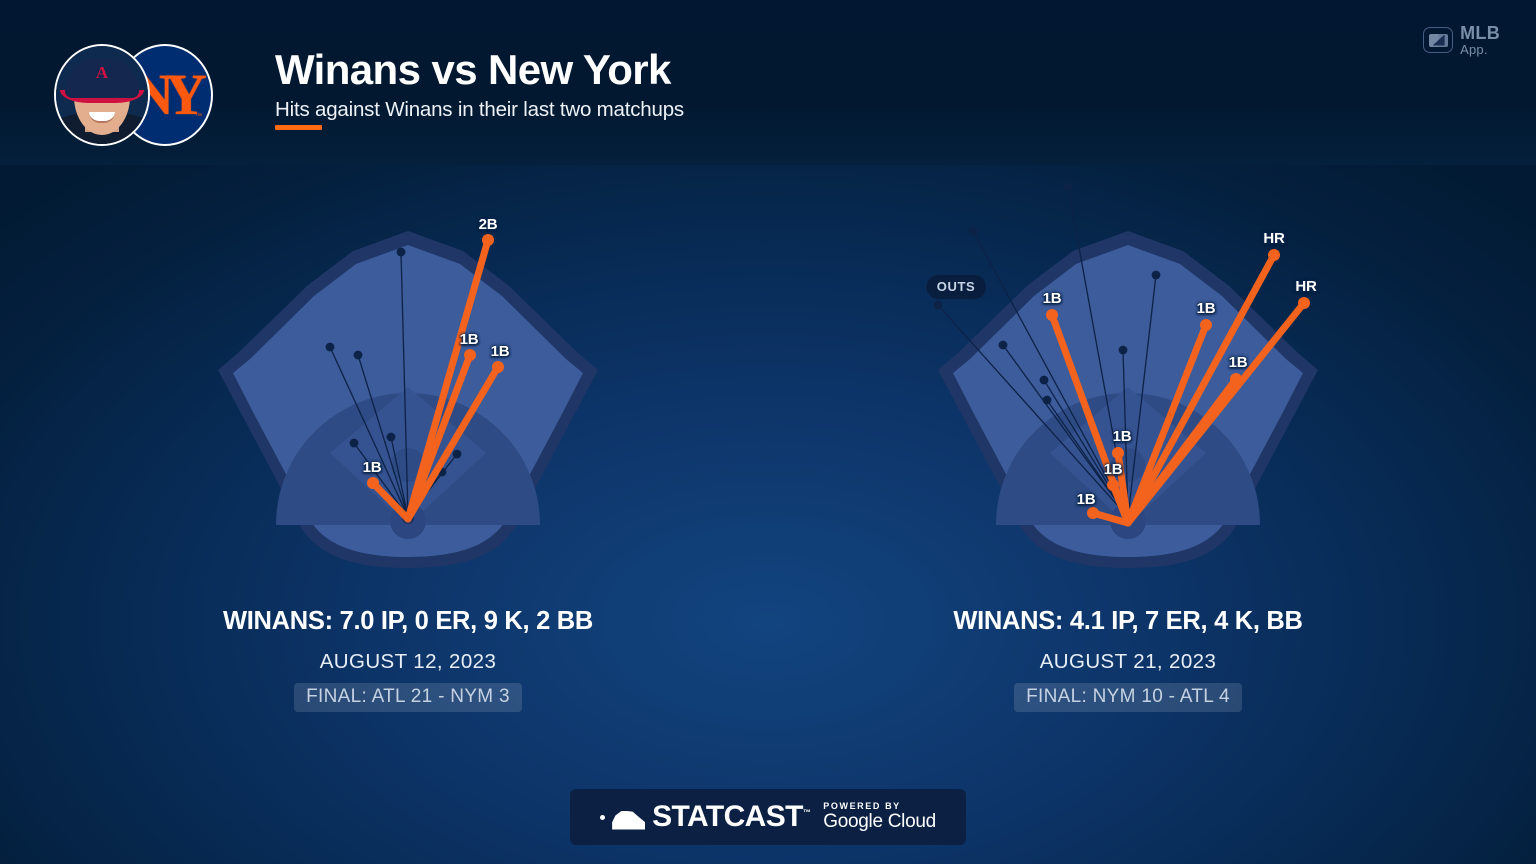 This screenshot has height=864, width=1536. I want to click on mlb-app-line1: MLB, so click(1480, 33).